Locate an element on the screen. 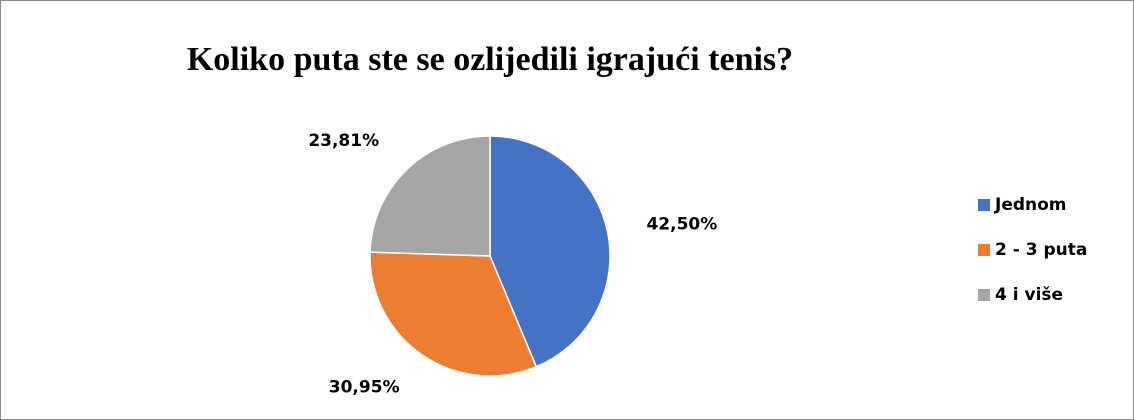  data-label: 30,95% is located at coordinates (364, 388).